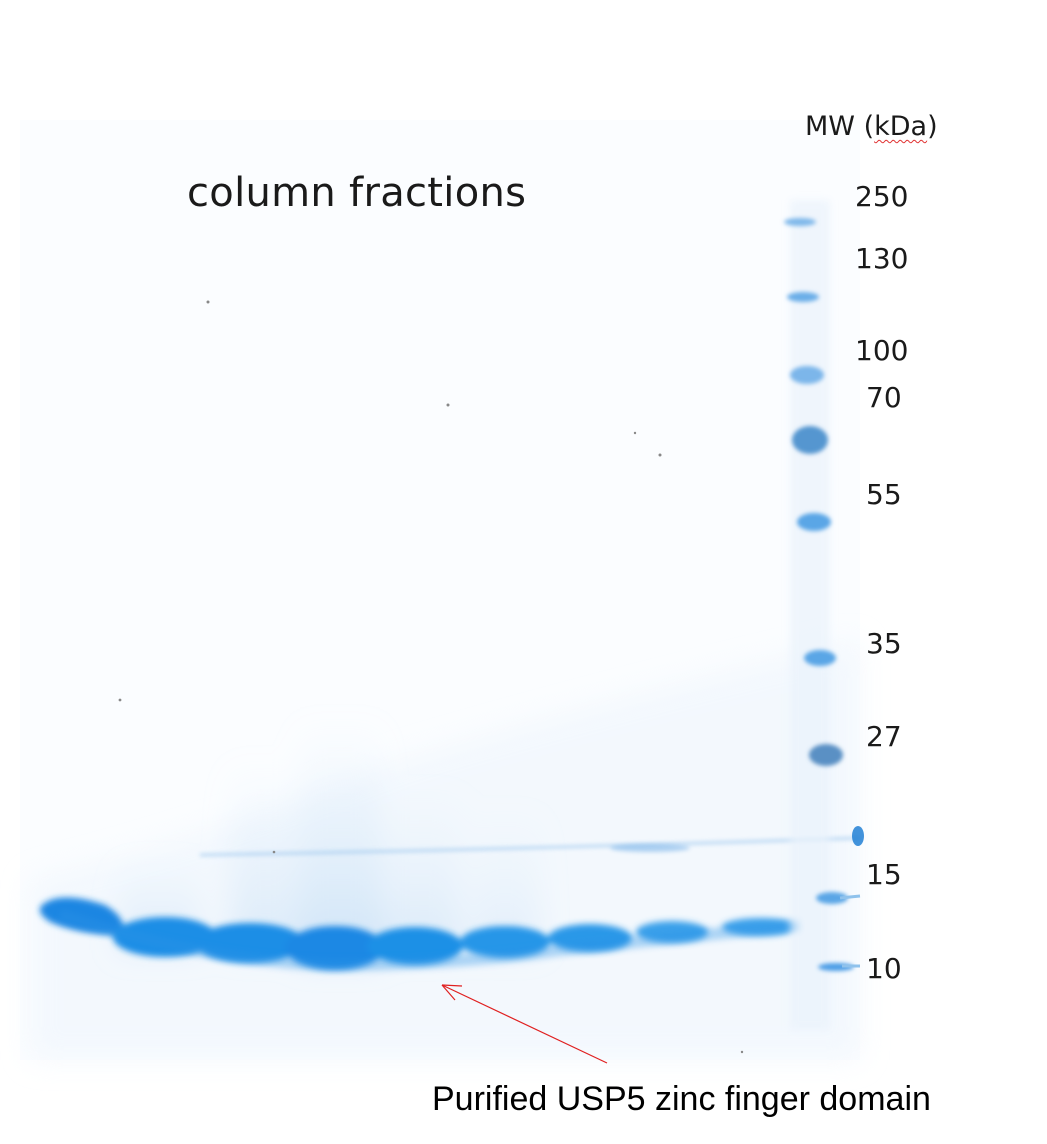  What do you see at coordinates (884, 397) in the screenshot?
I see `mw-label-70: 70` at bounding box center [884, 397].